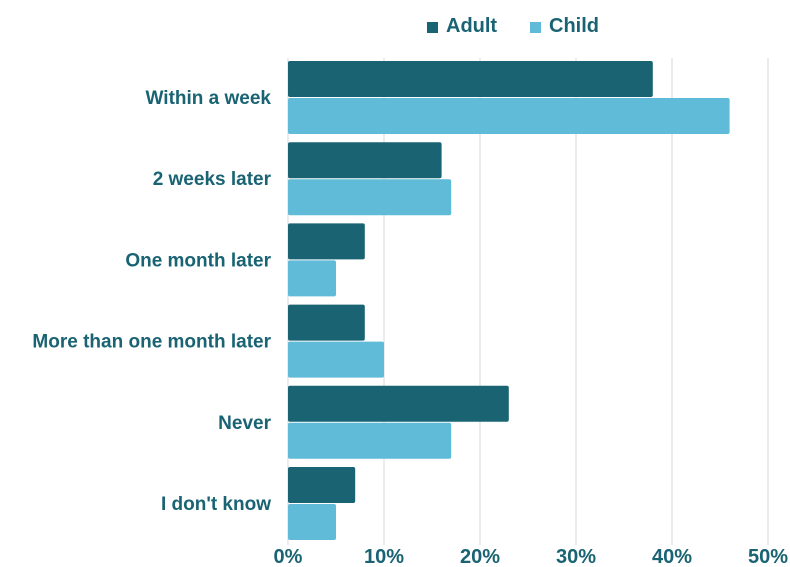  Describe the element at coordinates (576, 556) in the screenshot. I see `x-tick-label-3: 30%` at that location.